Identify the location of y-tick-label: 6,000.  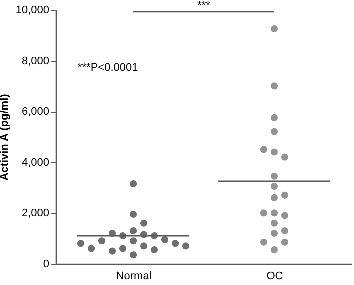
(36, 112).